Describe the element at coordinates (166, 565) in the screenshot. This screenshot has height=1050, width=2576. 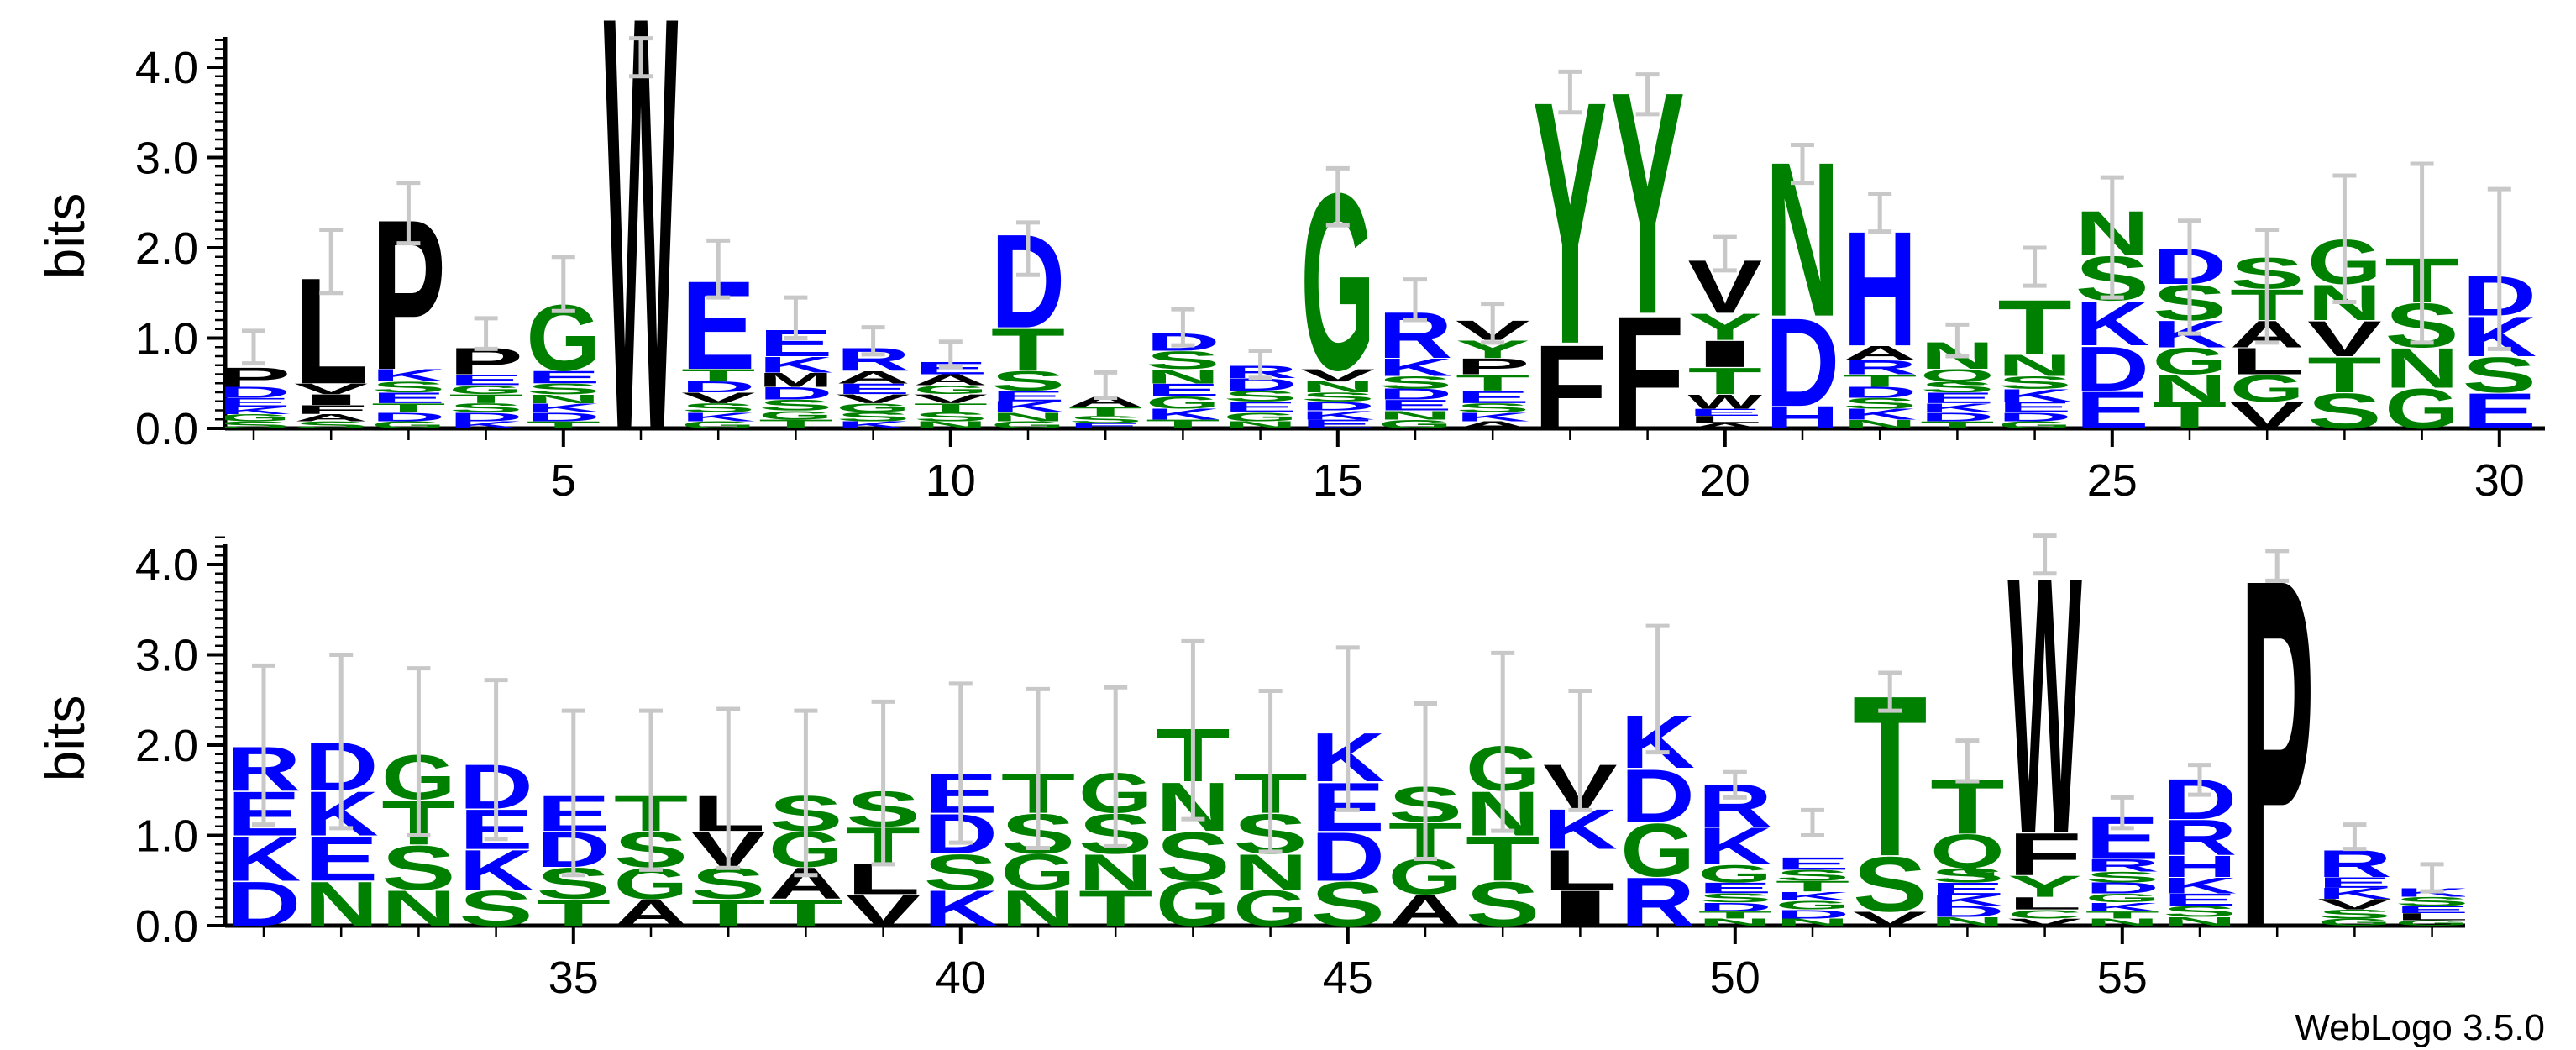
I see `y-tick-label: 4.0` at that location.